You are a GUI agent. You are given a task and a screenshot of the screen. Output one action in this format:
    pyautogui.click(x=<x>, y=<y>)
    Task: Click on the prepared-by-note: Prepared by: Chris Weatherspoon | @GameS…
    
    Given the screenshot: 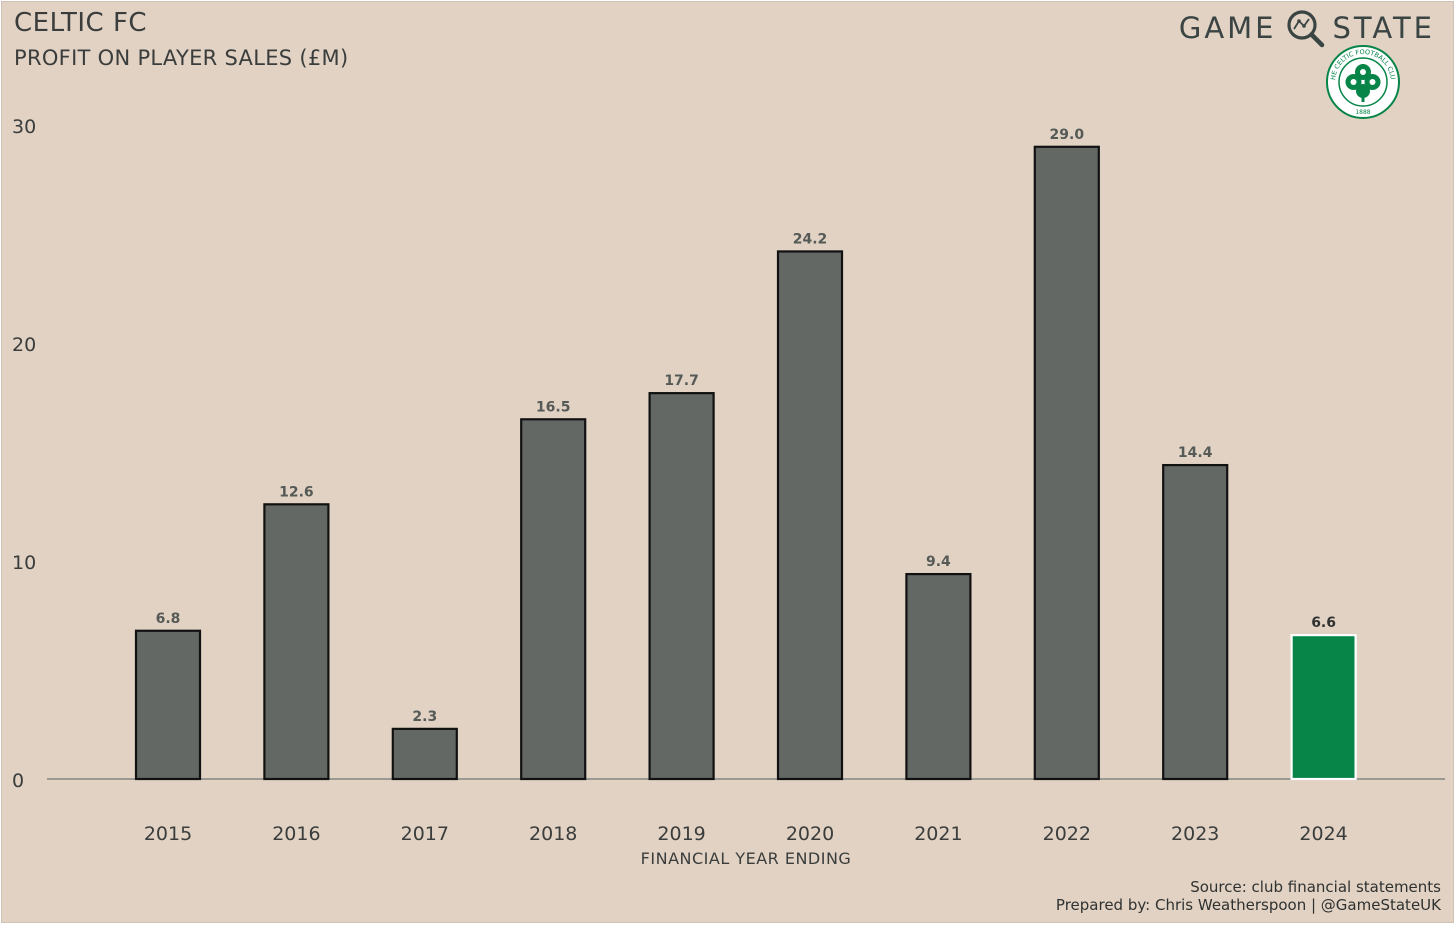 What is the action you would take?
    pyautogui.click(x=1248, y=905)
    